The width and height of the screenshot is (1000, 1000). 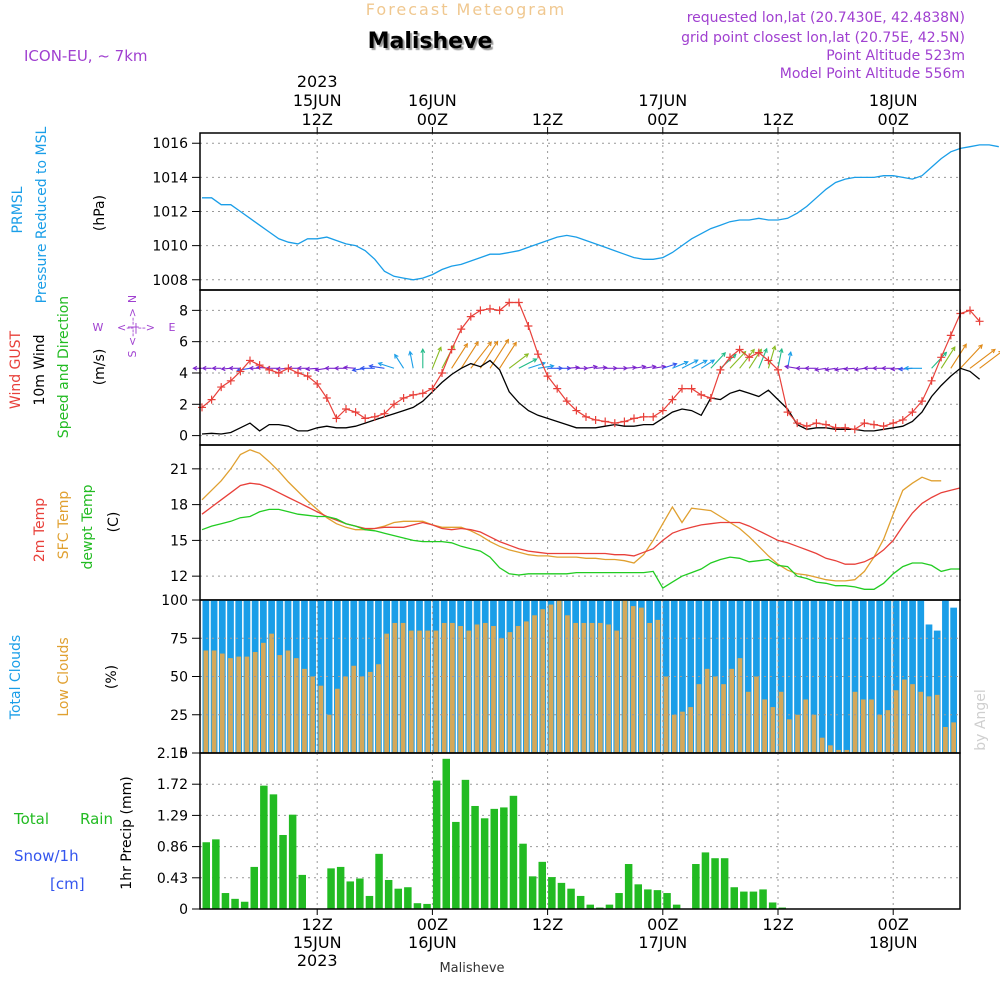 What do you see at coordinates (600, 212) in the screenshot?
I see `pressure-line` at bounding box center [600, 212].